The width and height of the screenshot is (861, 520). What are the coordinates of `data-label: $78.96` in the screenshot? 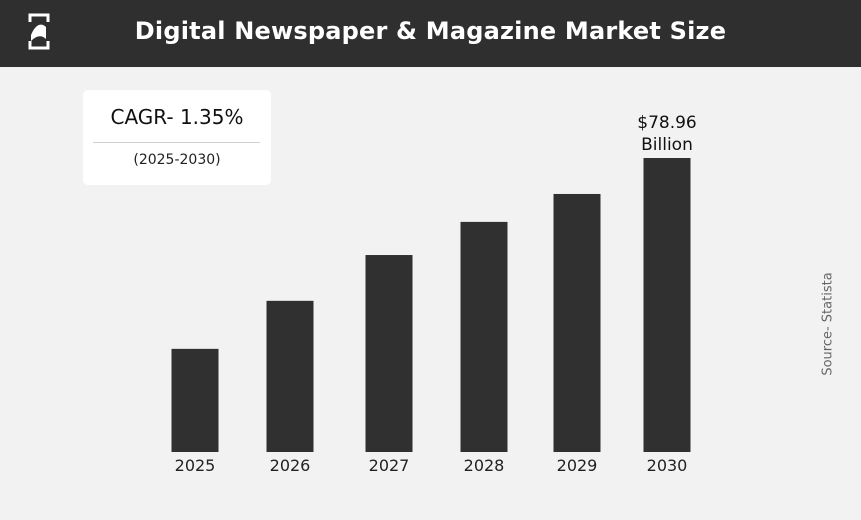 It's located at (666, 123).